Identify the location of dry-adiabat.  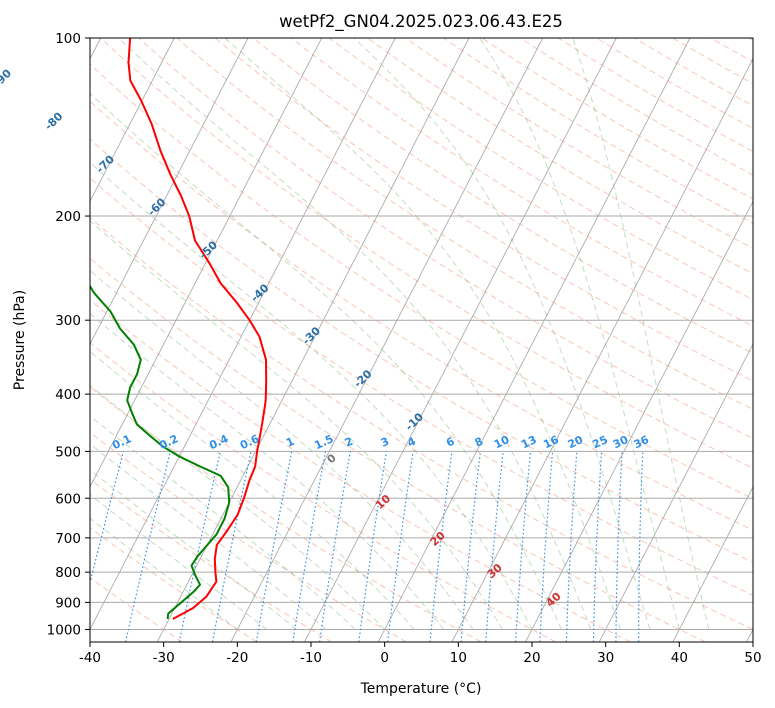
(248, 536).